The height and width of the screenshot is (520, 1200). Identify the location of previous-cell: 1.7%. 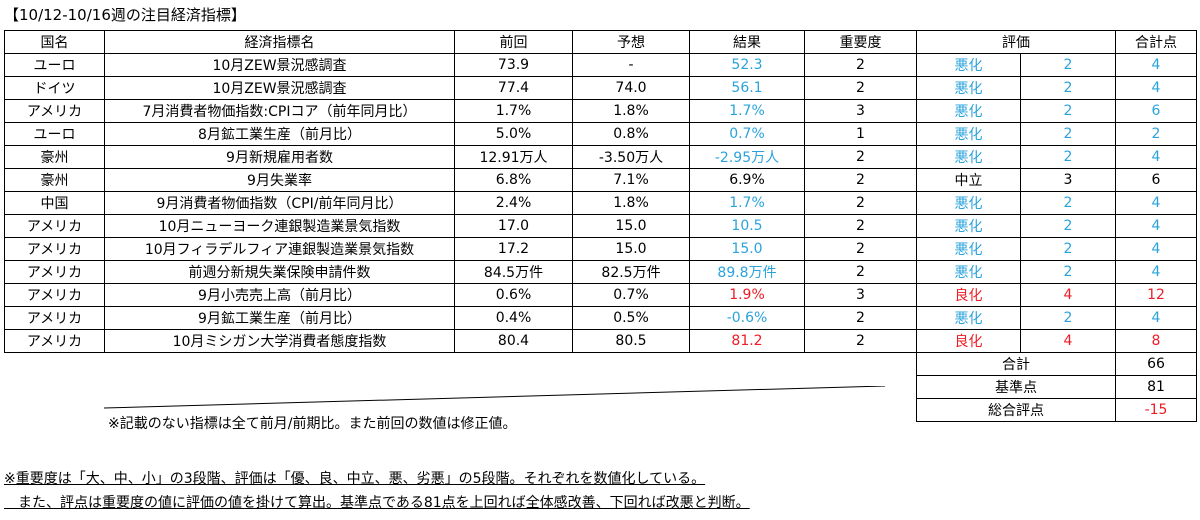
(513, 111).